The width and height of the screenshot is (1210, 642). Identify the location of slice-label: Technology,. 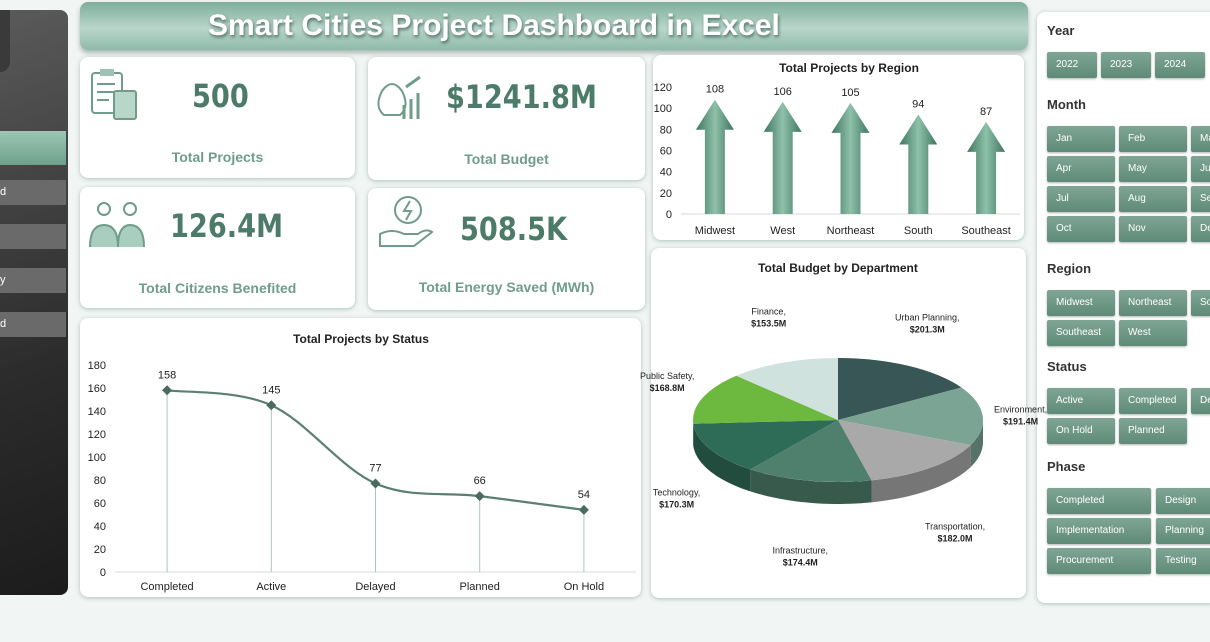
(676, 493).